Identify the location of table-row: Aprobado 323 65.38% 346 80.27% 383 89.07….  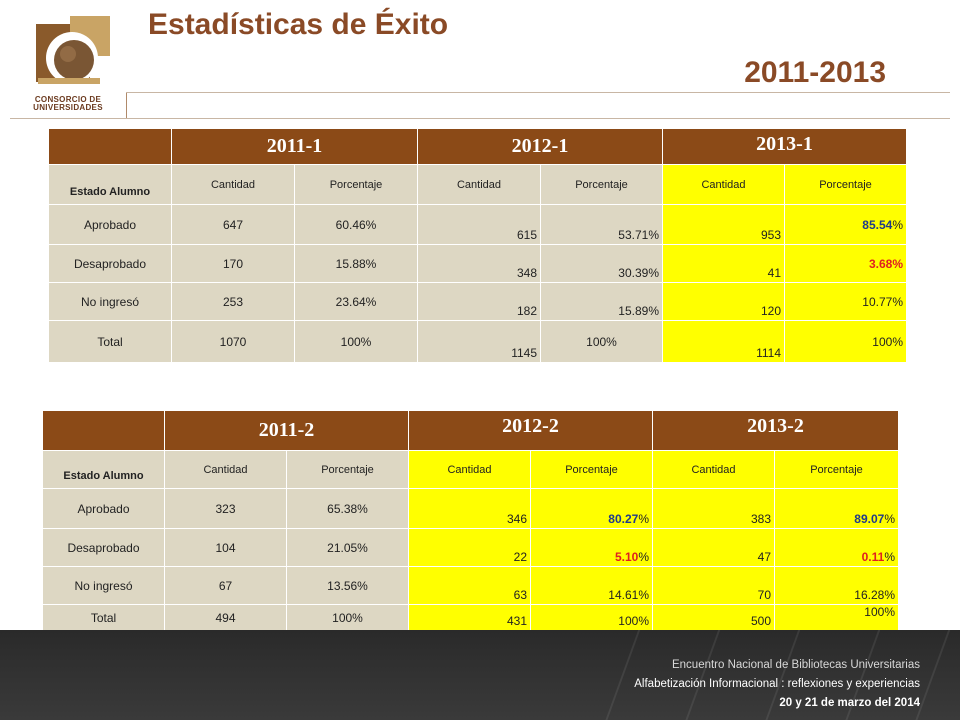
(470, 508).